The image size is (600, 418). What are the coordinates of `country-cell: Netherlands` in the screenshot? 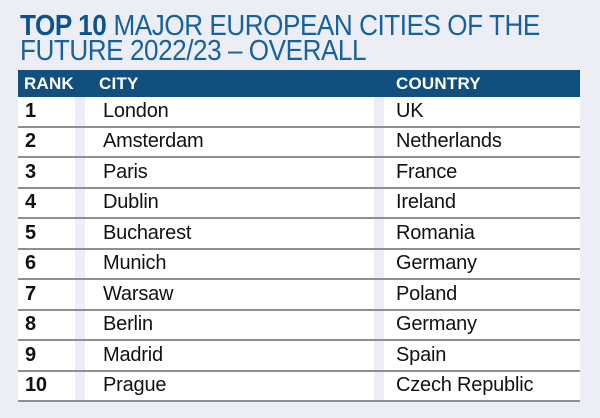 It's located at (482, 141).